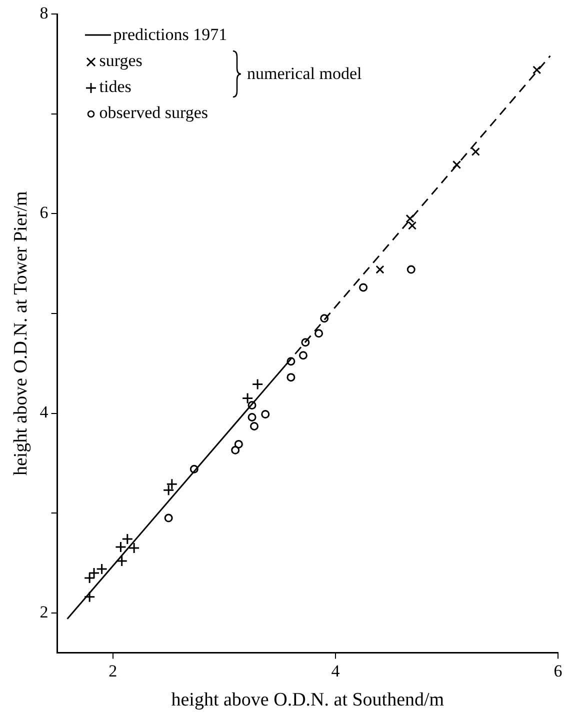  What do you see at coordinates (44, 412) in the screenshot?
I see `y-tick-label: 4` at bounding box center [44, 412].